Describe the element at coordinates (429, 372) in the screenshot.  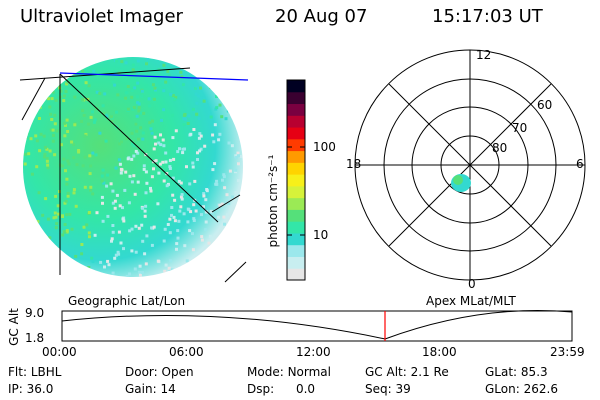
I see `status-gcalt-value: 2.1 Re` at that location.